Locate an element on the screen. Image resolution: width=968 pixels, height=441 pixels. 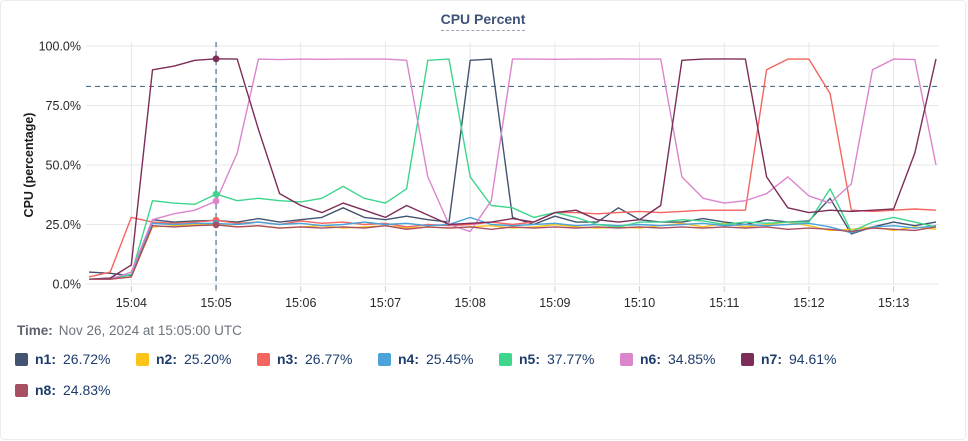
y-tick-label: 50.0% is located at coordinates (63, 166).